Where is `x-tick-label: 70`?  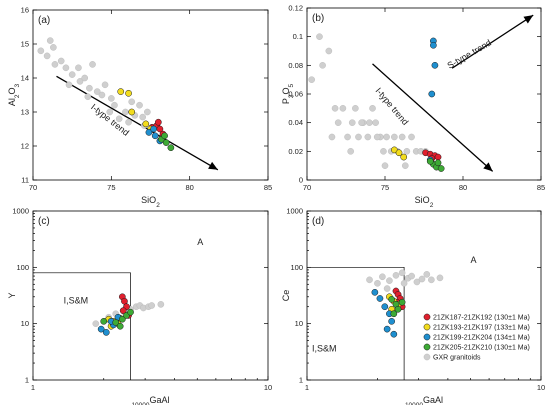
x-tick-label: 70 is located at coordinates (33, 187).